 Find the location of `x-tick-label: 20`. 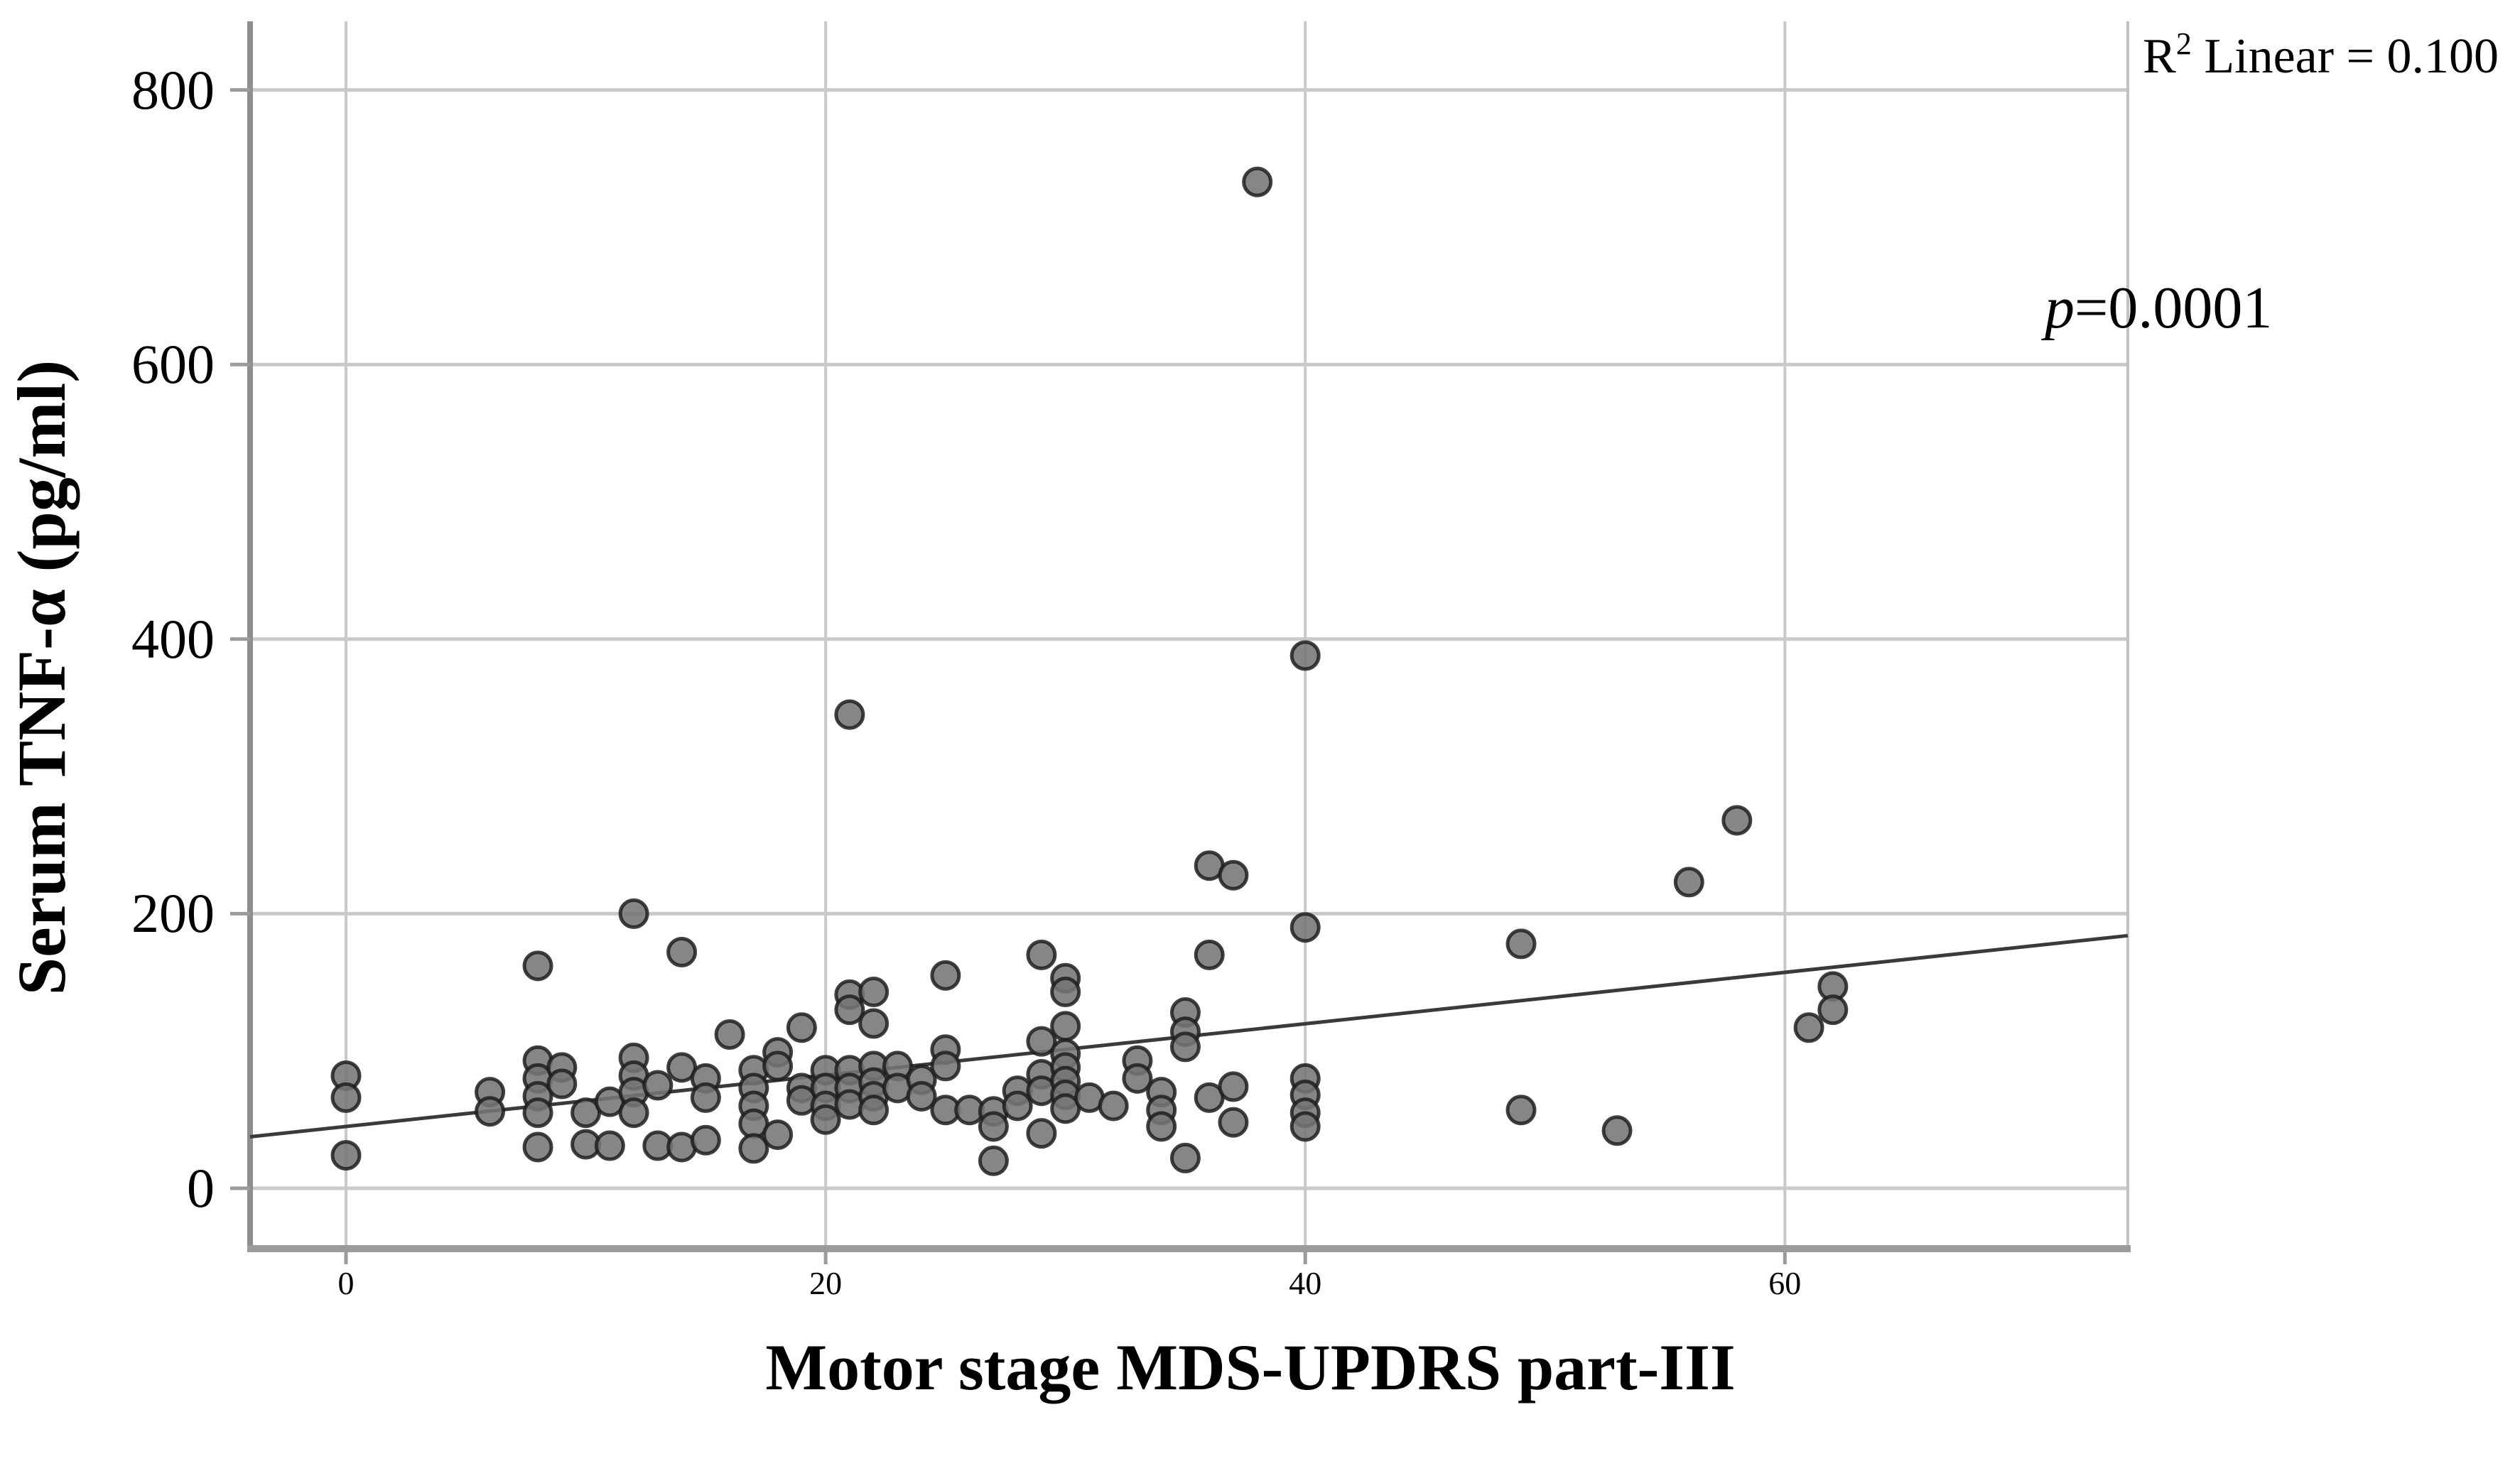

x-tick-label: 20 is located at coordinates (826, 1283).